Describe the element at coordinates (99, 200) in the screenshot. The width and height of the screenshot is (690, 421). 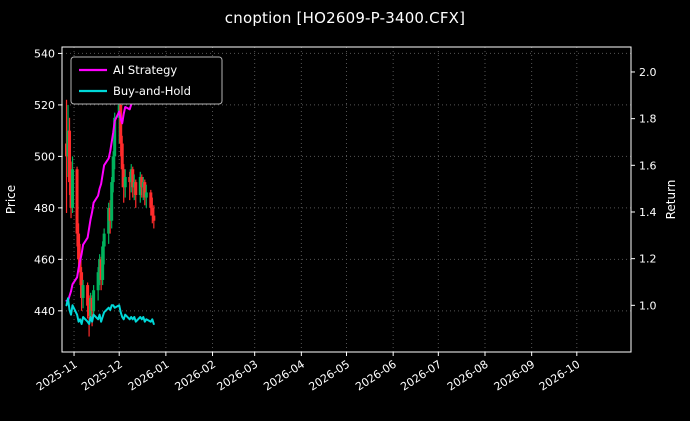
I see `ai-strategy-line` at that location.